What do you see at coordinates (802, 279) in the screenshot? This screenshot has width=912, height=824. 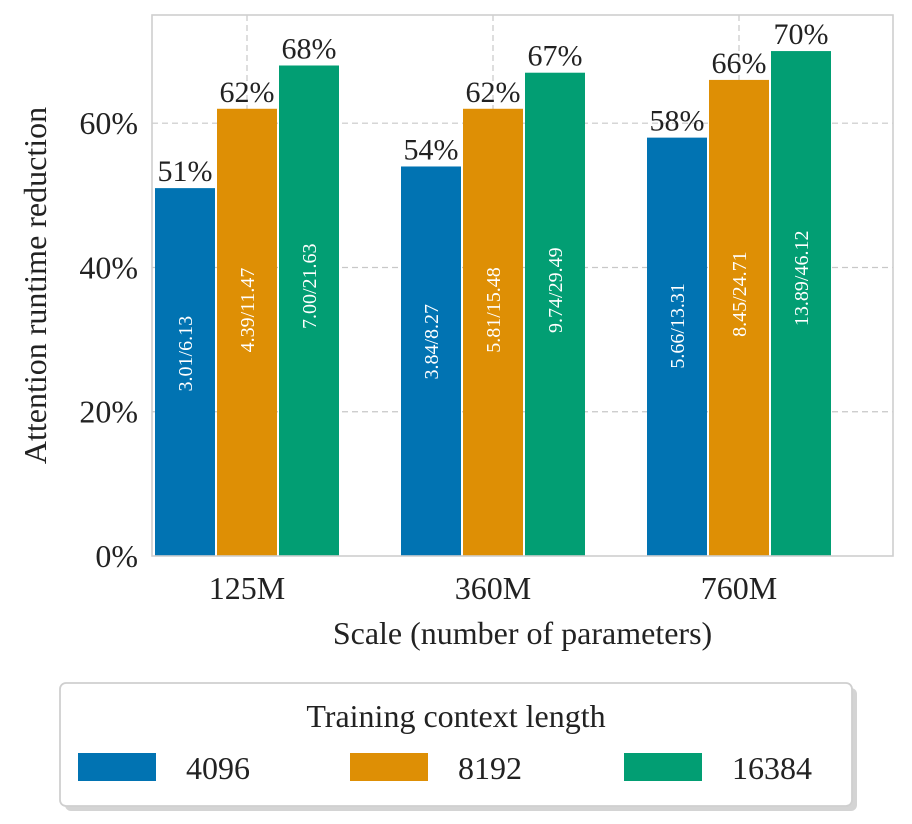 I see `bar-inner-label: 13.89/46.12` at bounding box center [802, 279].